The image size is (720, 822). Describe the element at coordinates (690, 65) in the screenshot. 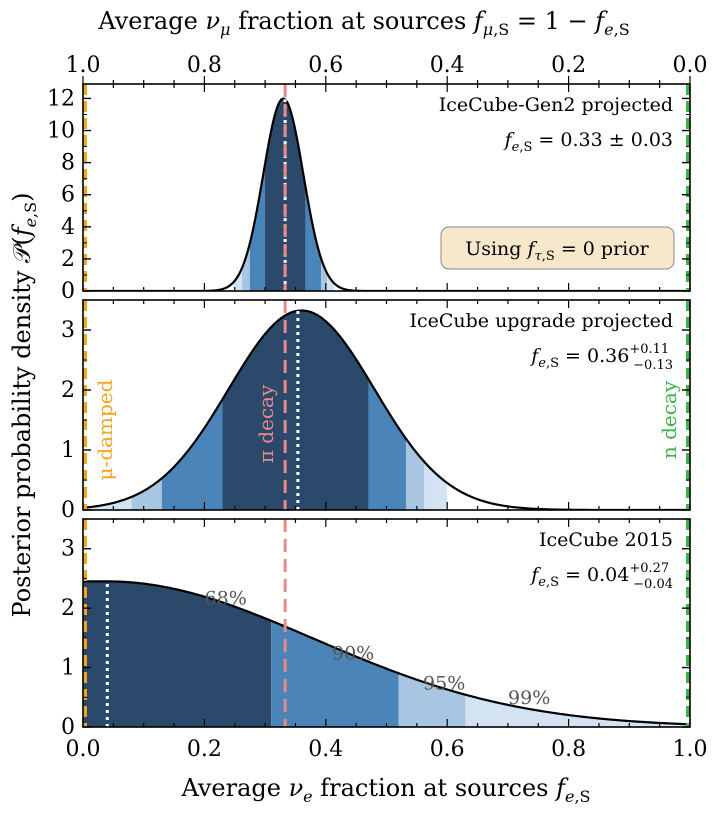

I see `x2-tick-label: 0.0` at that location.